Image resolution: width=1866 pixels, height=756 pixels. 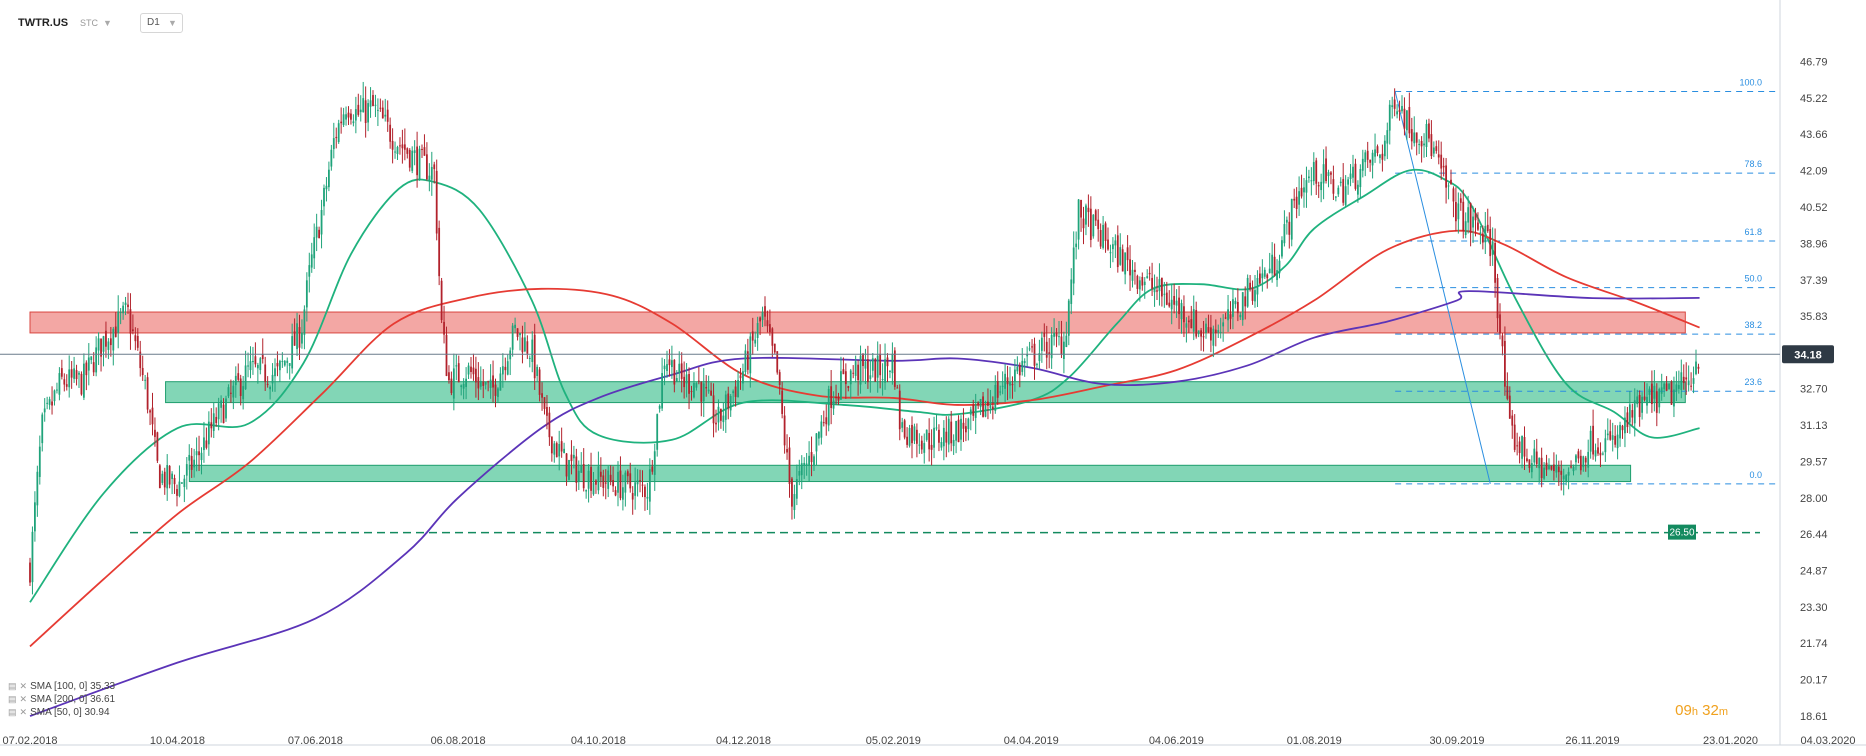 I want to click on legend-item-sma100: ▤ ✕ SMA [100, 0] 35.33, so click(x=61, y=686).